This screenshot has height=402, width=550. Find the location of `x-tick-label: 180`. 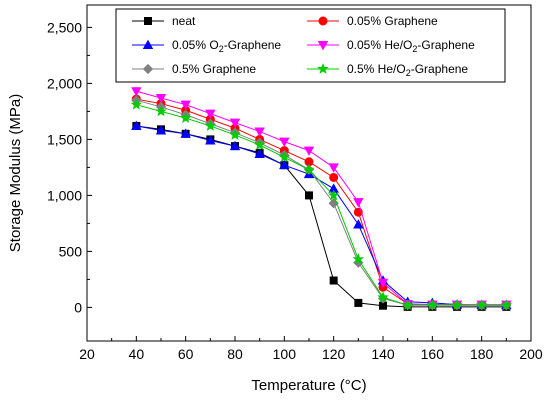

x-tick-label: 180 is located at coordinates (482, 354).